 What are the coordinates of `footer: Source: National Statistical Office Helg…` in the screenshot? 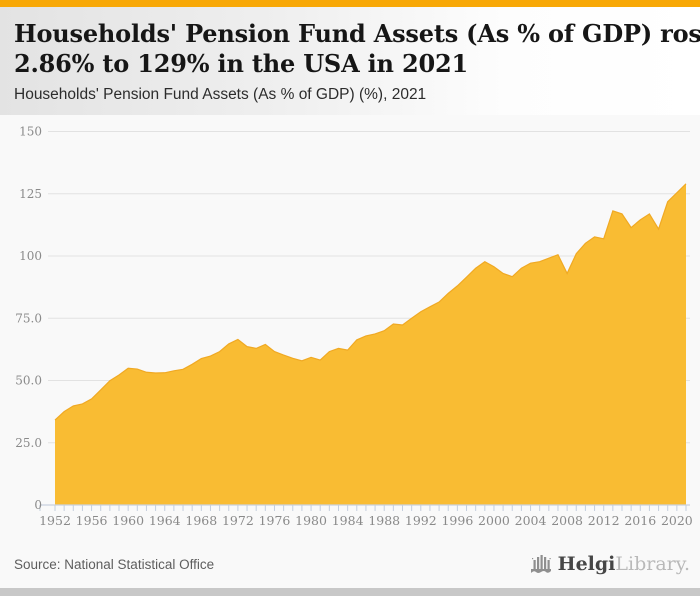 It's located at (350, 564).